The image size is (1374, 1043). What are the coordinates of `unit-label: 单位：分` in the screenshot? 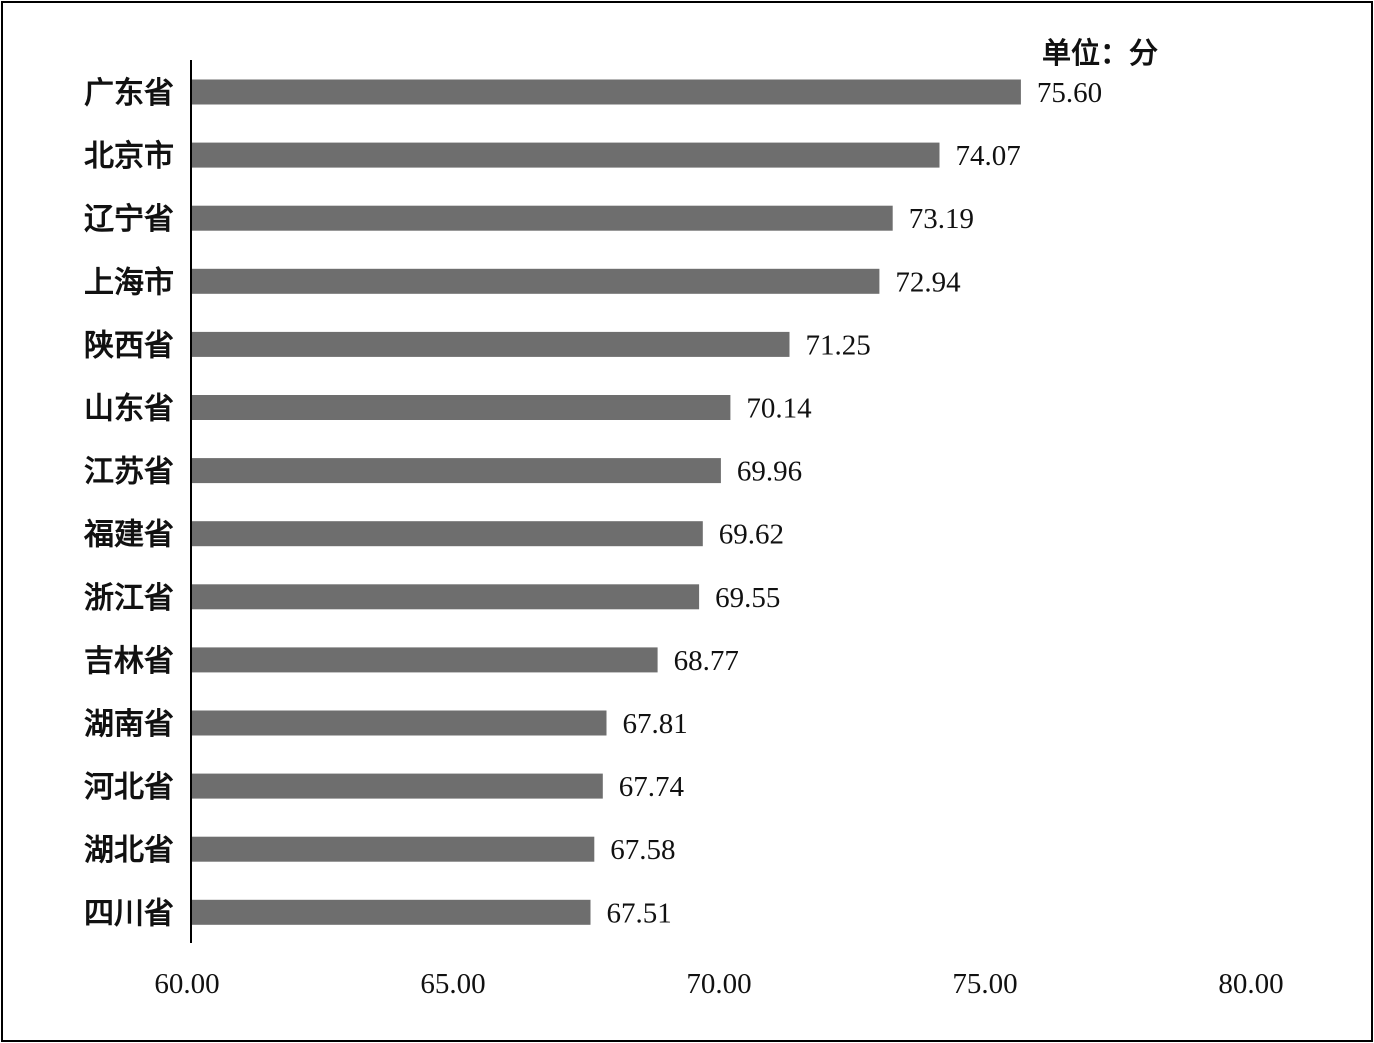 It's located at (1100, 53).